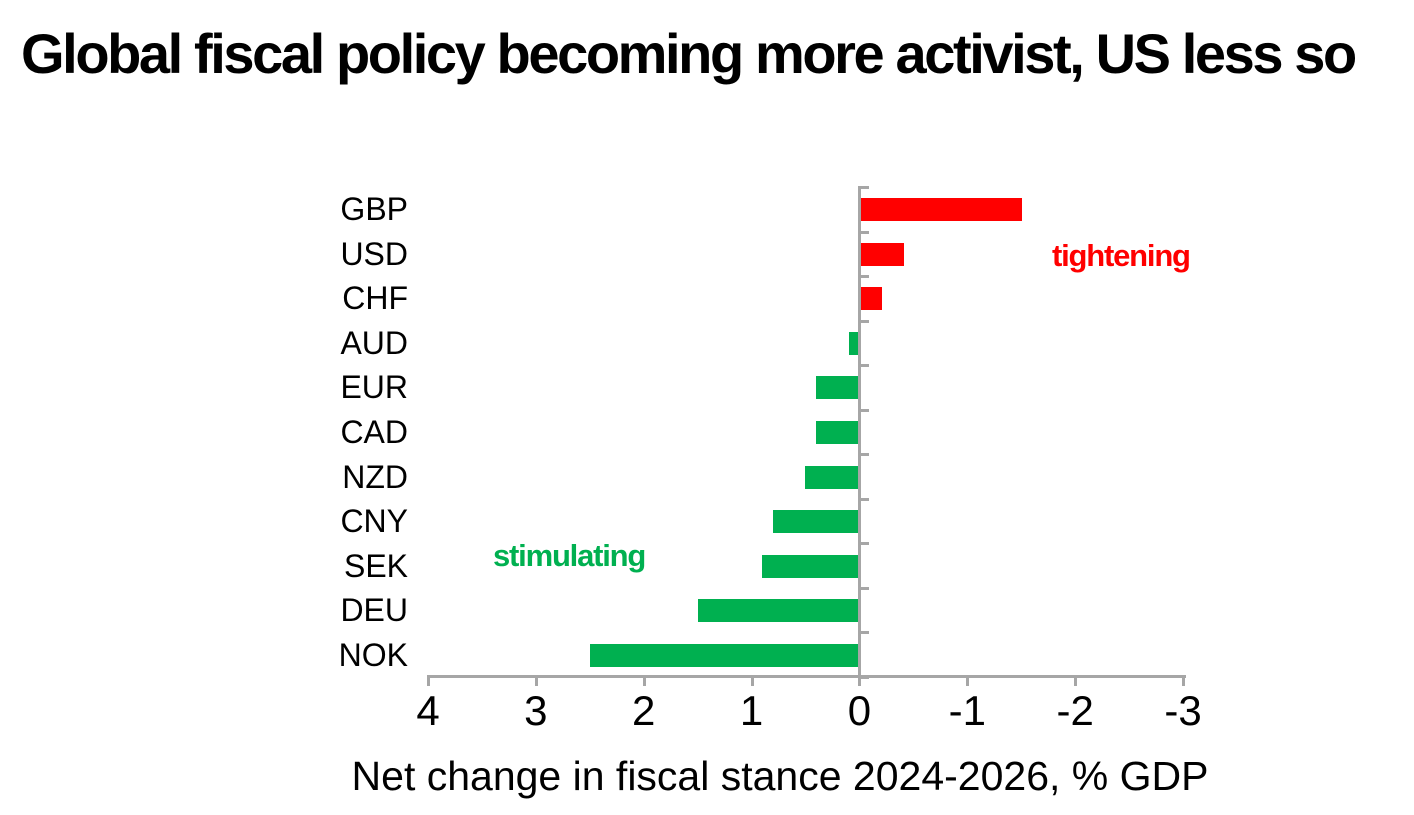 This screenshot has width=1414, height=815. Describe the element at coordinates (833, 477) in the screenshot. I see `bar-nzd` at that location.